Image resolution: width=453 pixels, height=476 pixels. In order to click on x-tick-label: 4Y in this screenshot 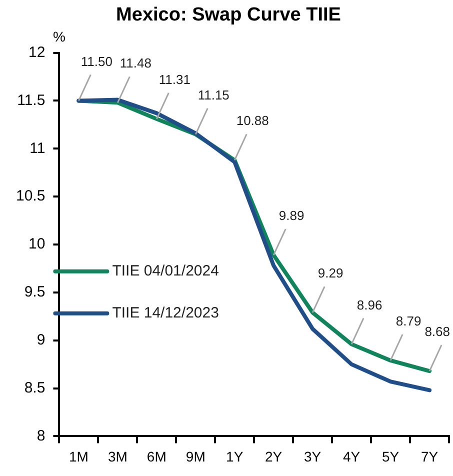, I will do `click(351, 456)`.